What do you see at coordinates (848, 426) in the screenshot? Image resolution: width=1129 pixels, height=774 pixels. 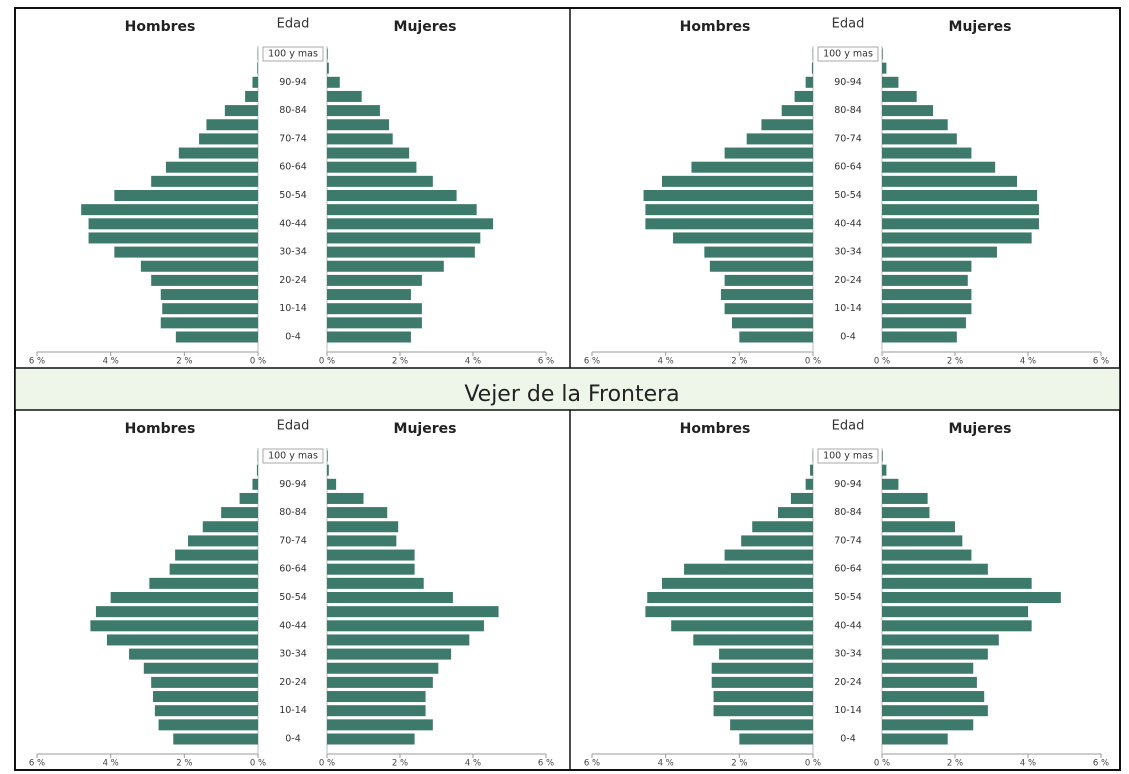 I see `axis-title: Edad` at bounding box center [848, 426].